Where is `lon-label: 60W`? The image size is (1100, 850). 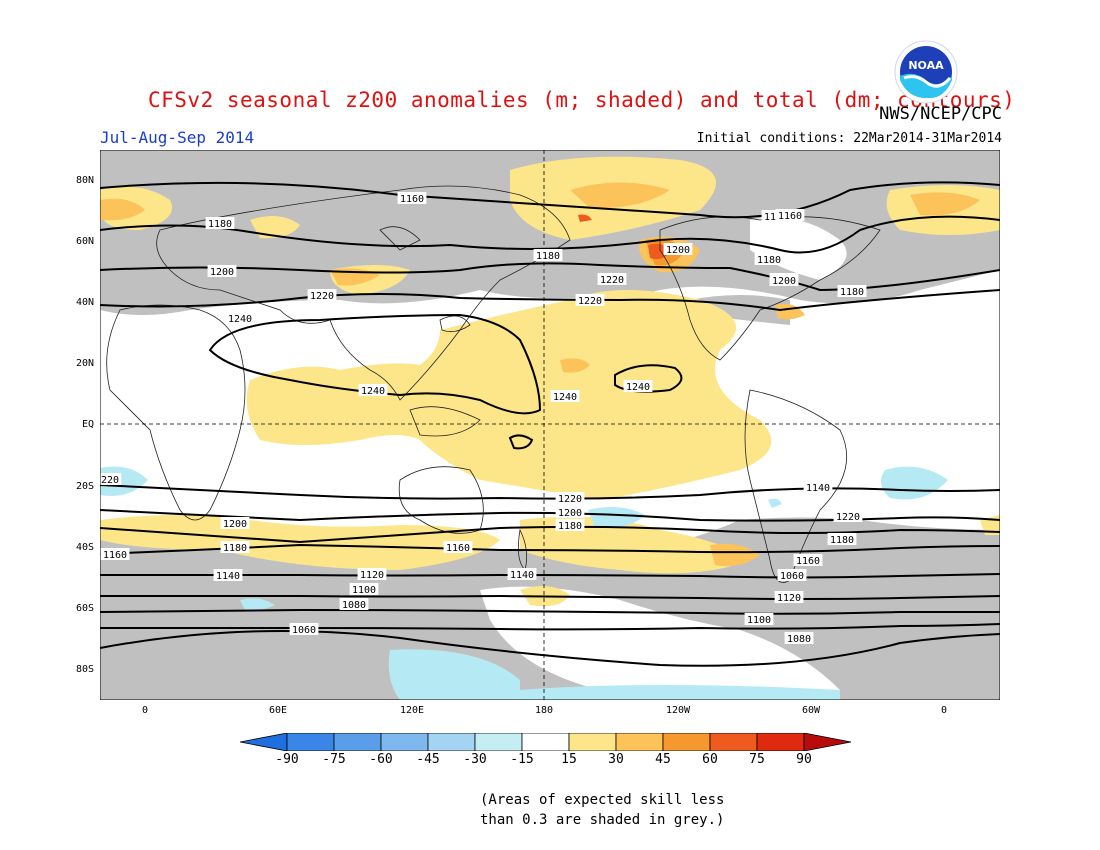 lon-label: 60W is located at coordinates (811, 710).